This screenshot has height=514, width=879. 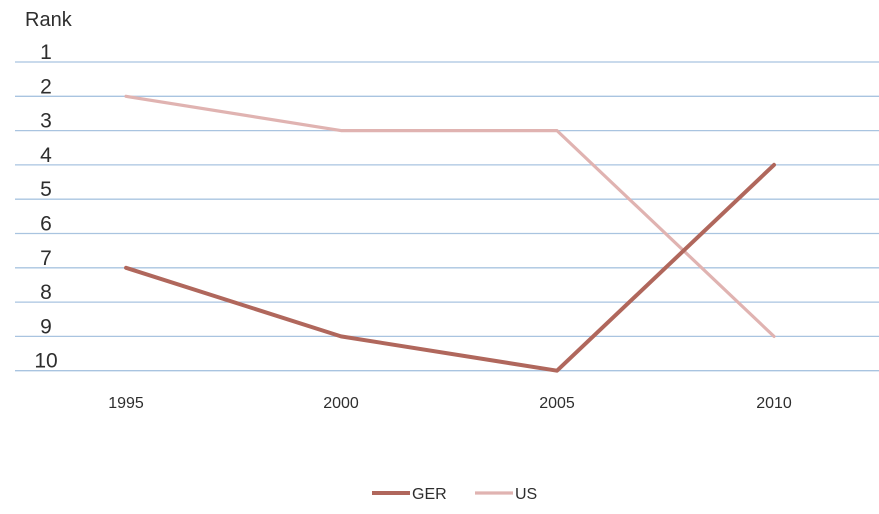 I want to click on y-tick-label: 9, so click(x=46, y=326).